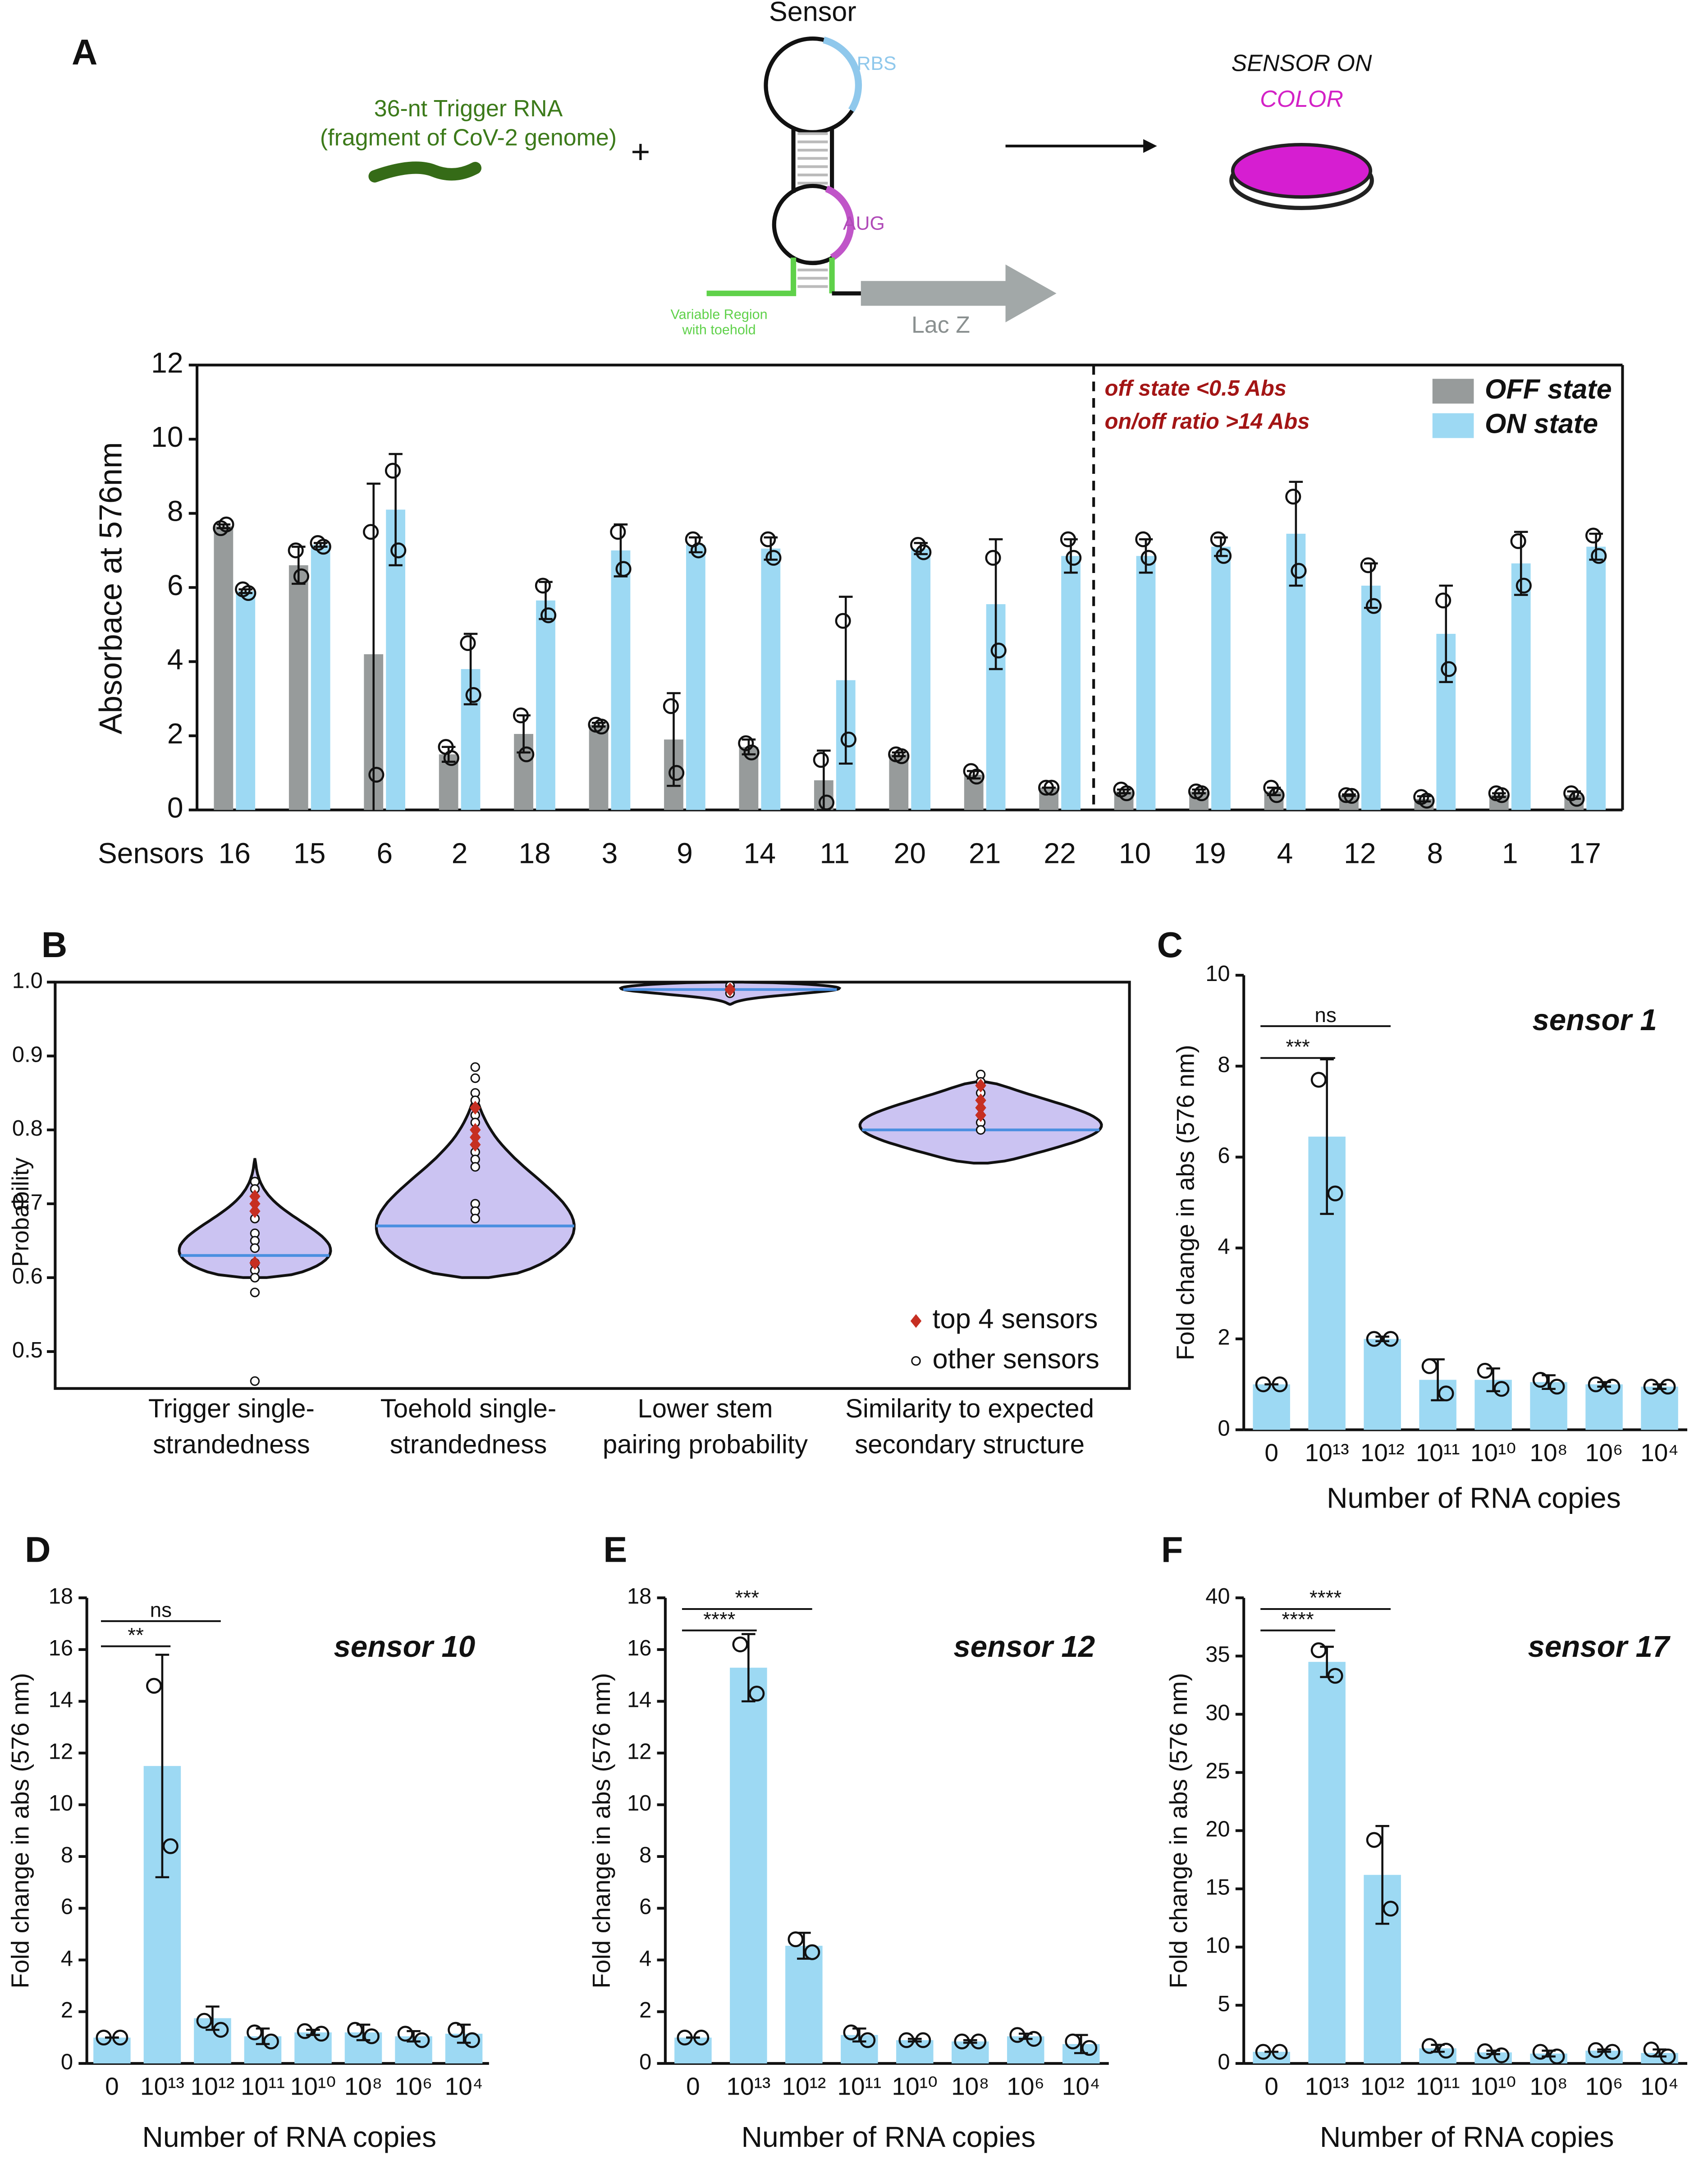 The image size is (1708, 2164). What do you see at coordinates (940, 325) in the screenshot?
I see `lacz-label: Lac Z` at bounding box center [940, 325].